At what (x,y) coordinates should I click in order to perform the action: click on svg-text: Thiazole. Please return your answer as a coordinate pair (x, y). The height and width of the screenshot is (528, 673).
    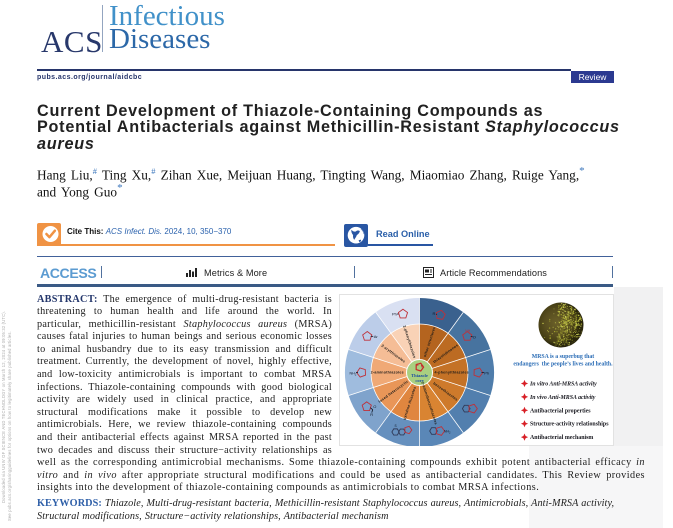
    Looking at the image, I should click on (419, 375).